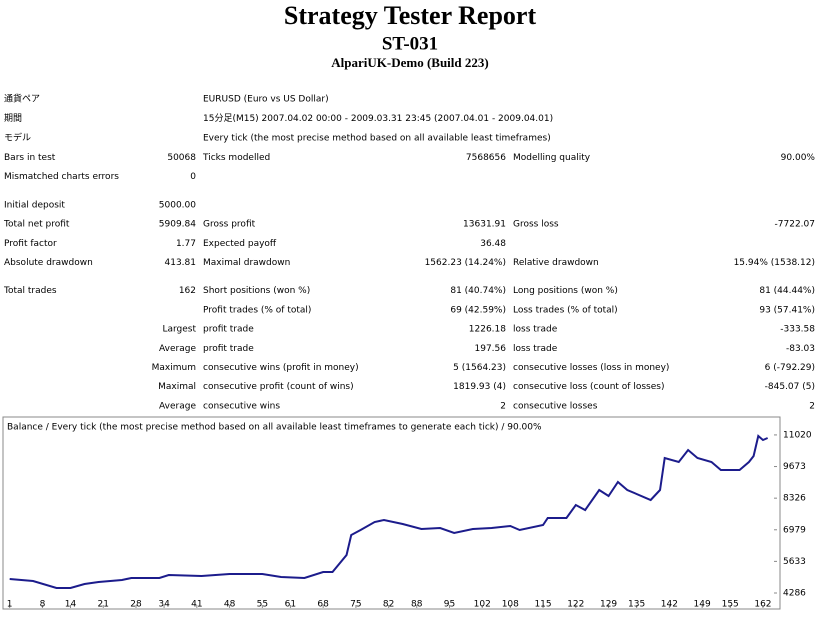  What do you see at coordinates (774, 263) in the screenshot?
I see `cell: 15.94% (1538.12)` at bounding box center [774, 263].